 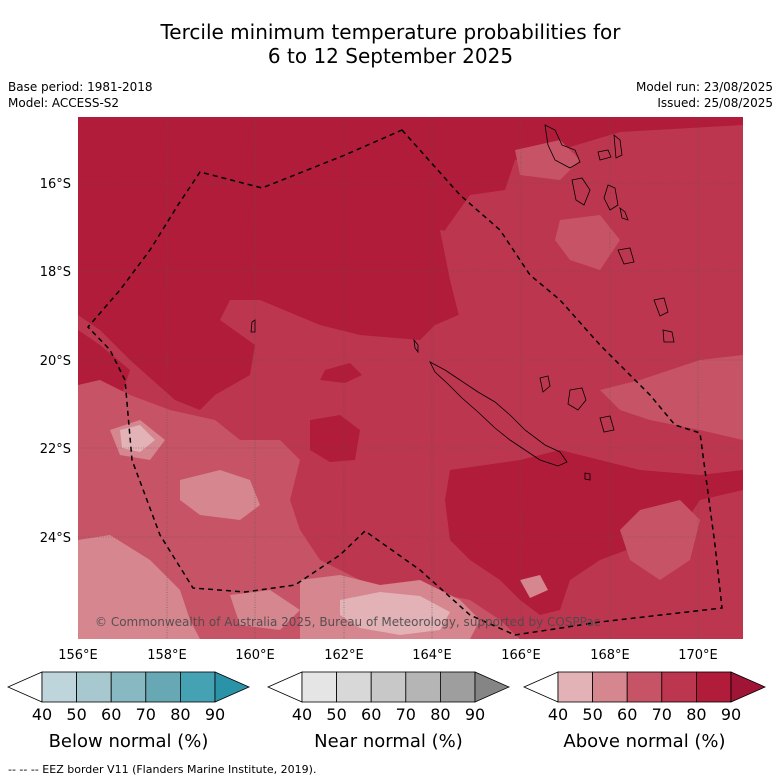 What do you see at coordinates (336, 714) in the screenshot?
I see `near-normal-tick-50: 50` at bounding box center [336, 714].